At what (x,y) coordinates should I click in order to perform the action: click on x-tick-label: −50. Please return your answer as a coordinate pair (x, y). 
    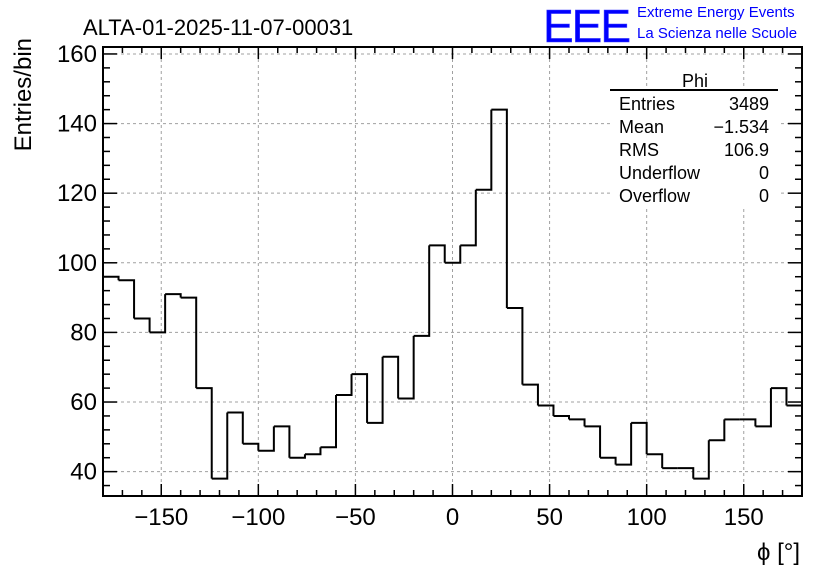
    Looking at the image, I should click on (355, 517).